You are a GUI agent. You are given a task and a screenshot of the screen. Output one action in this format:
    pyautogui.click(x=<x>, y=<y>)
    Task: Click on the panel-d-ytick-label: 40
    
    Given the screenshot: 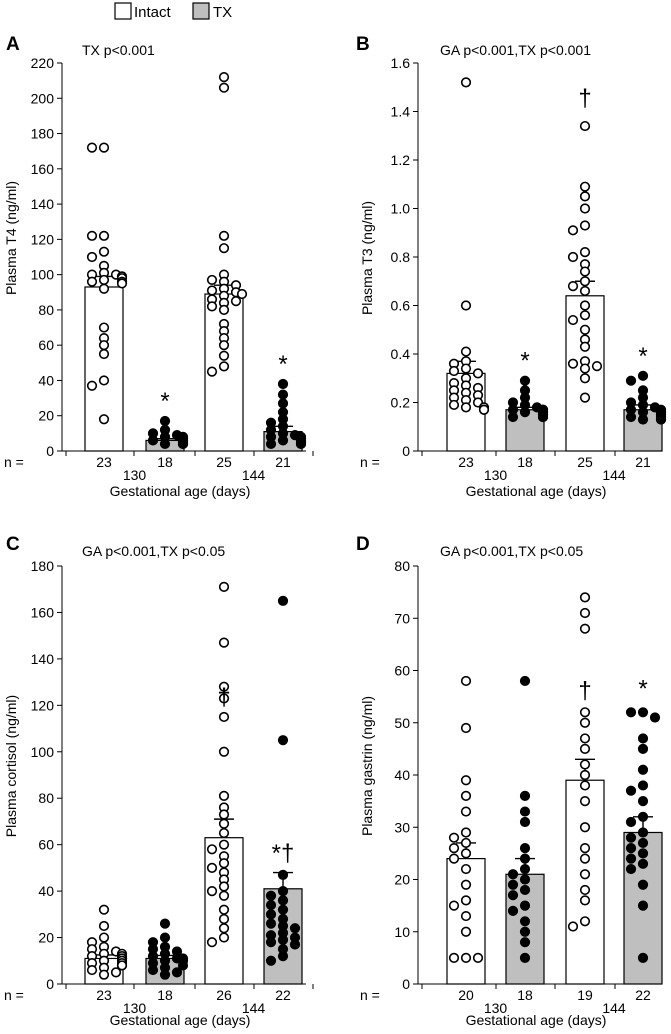 What is the action you would take?
    pyautogui.click(x=402, y=775)
    